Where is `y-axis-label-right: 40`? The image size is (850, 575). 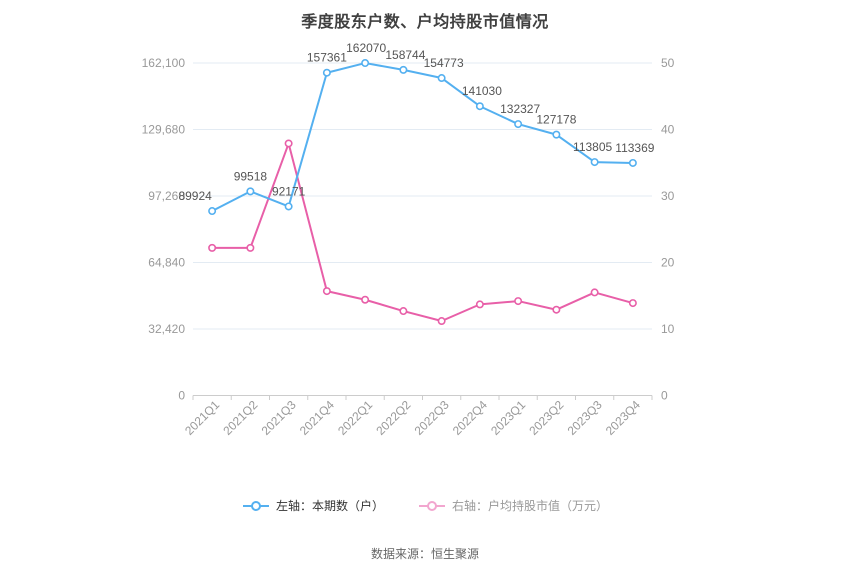
y-axis-label-right: 40 is located at coordinates (668, 130).